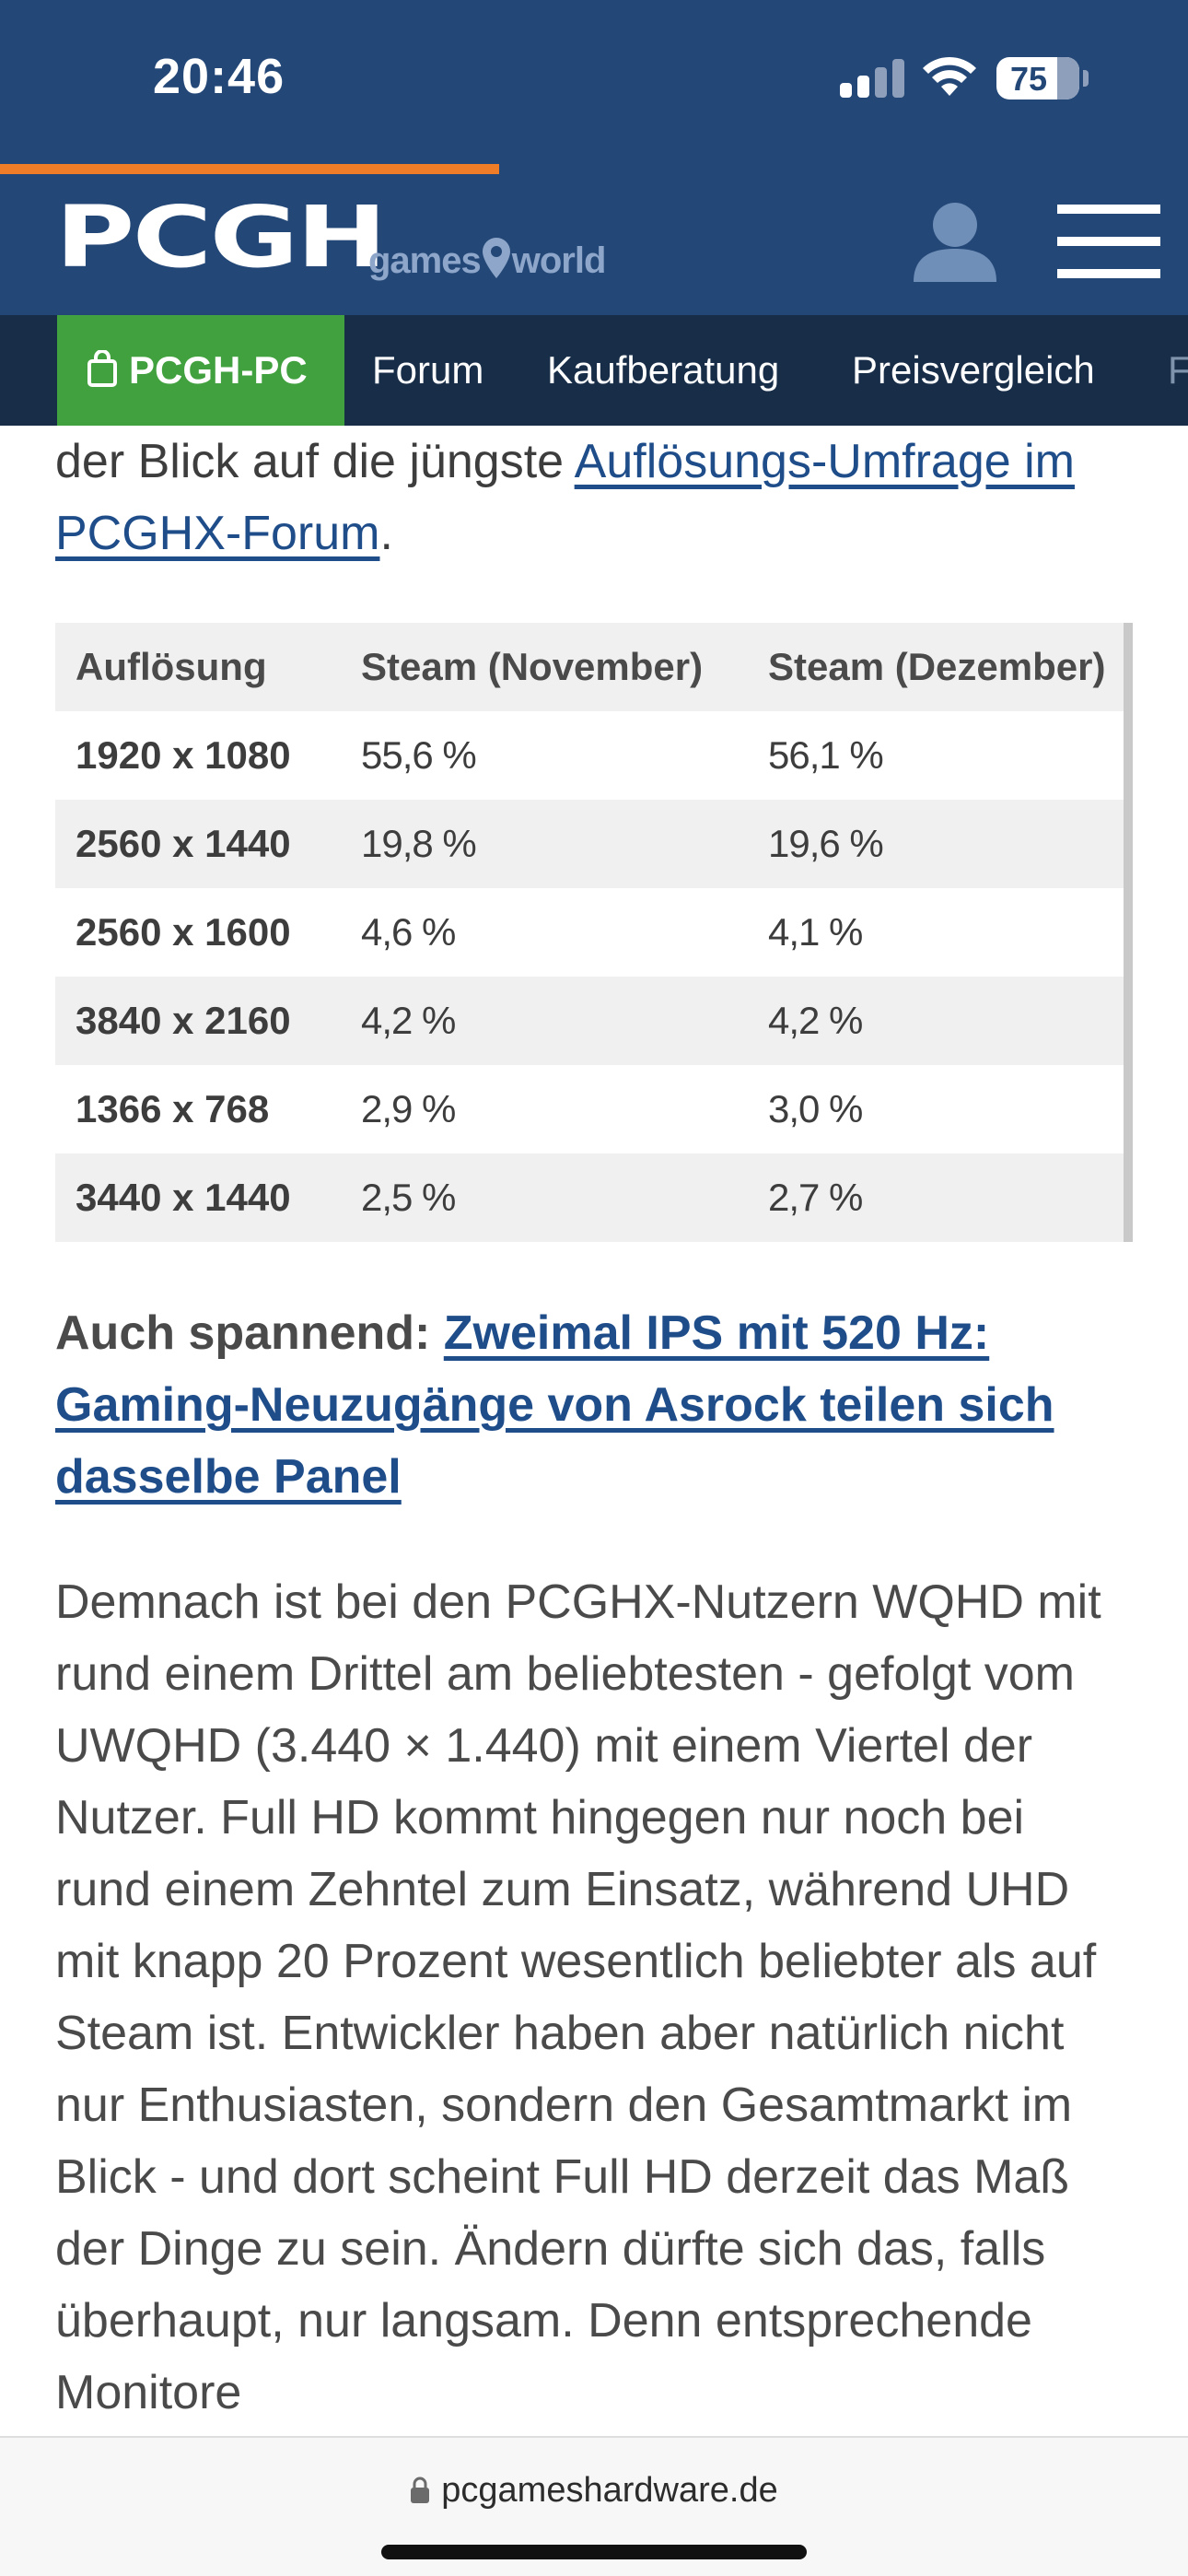 This screenshot has width=1188, height=2576. I want to click on browser-address-bar: pcgameshardware.de, so click(594, 2506).